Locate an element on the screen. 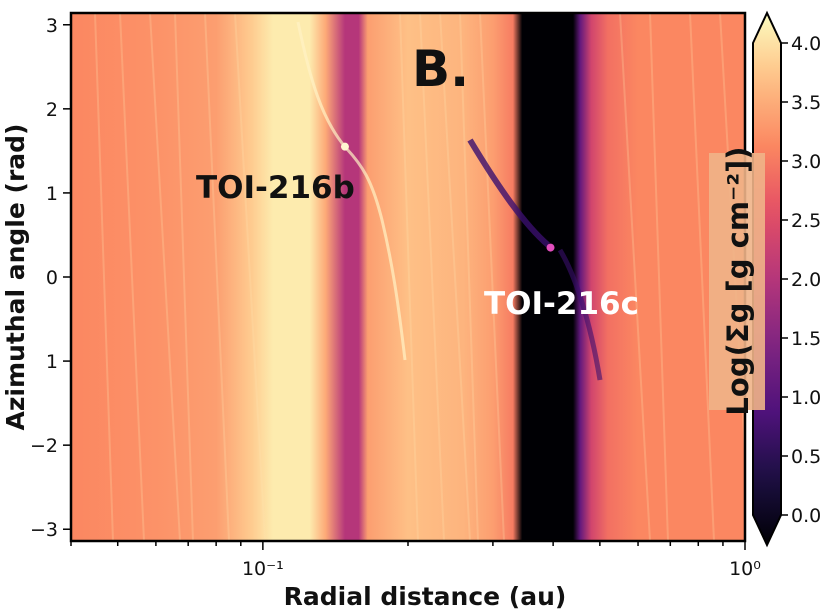  colorbar-tick-label: 2.5 is located at coordinates (806, 221).